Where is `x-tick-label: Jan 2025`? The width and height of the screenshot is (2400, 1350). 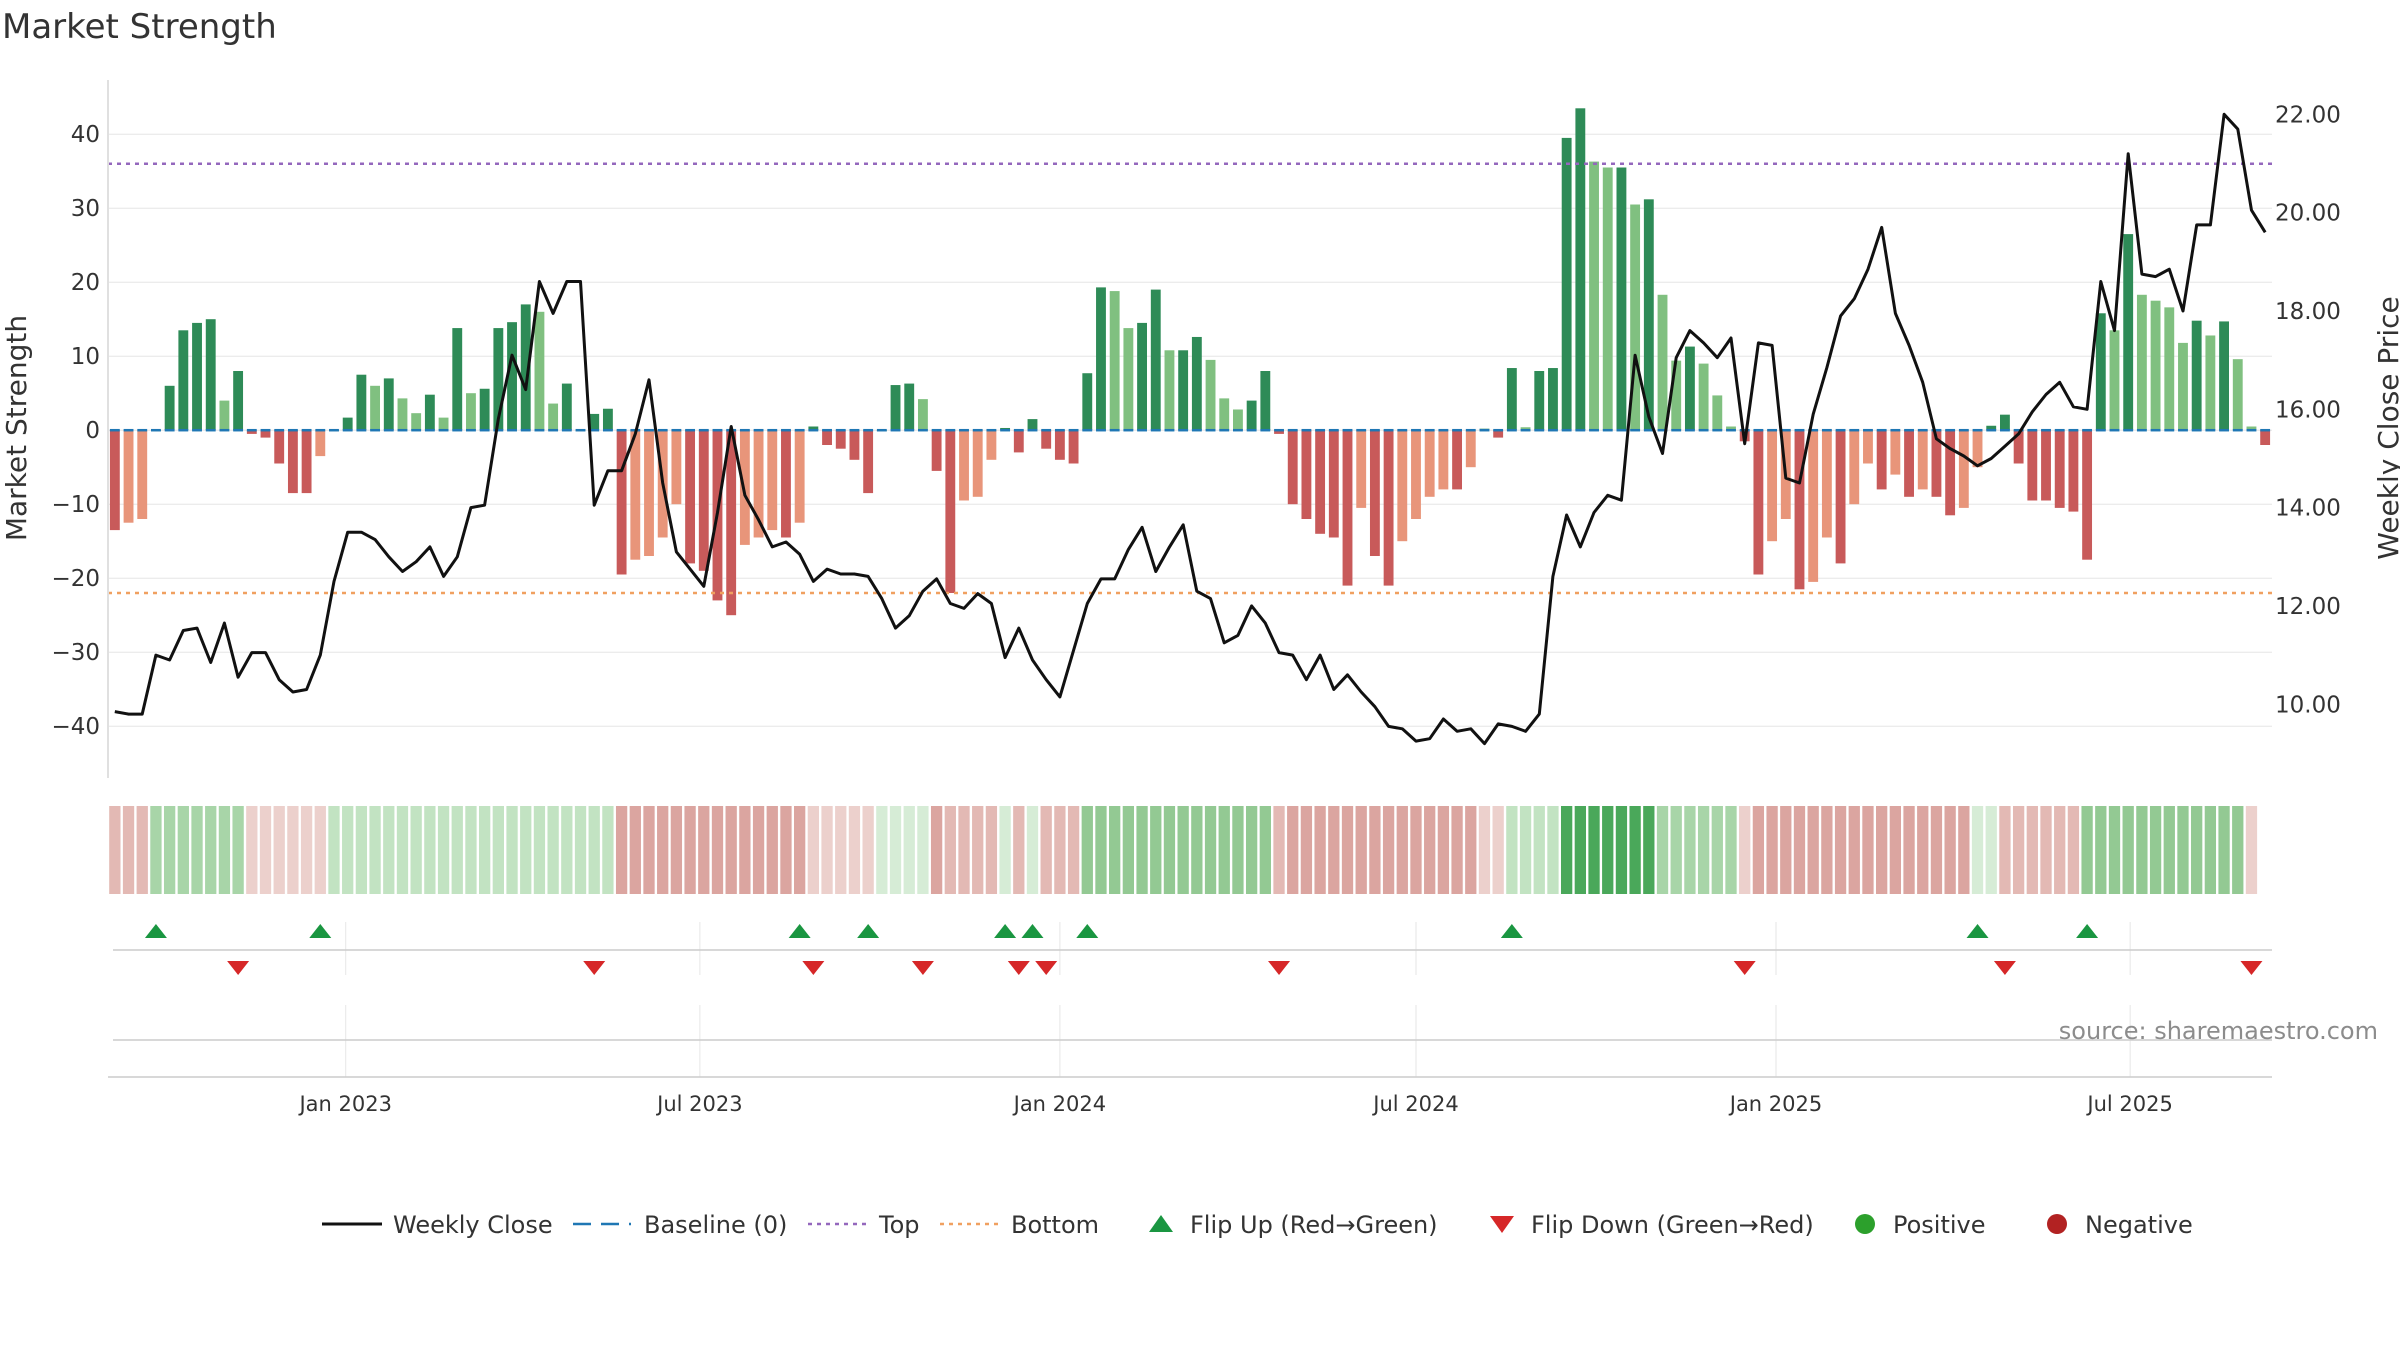 x-tick-label: Jan 2025 is located at coordinates (1775, 1104).